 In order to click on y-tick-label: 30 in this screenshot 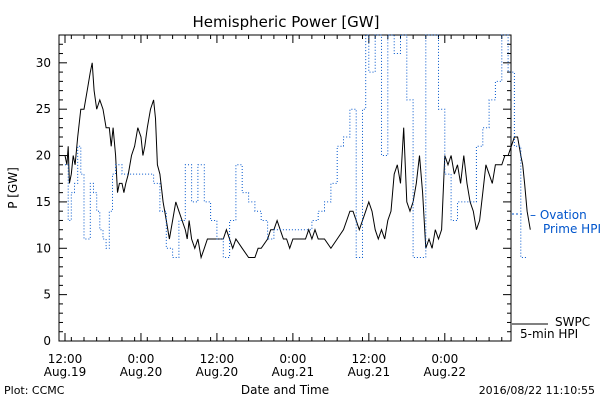, I will do `click(43, 63)`.